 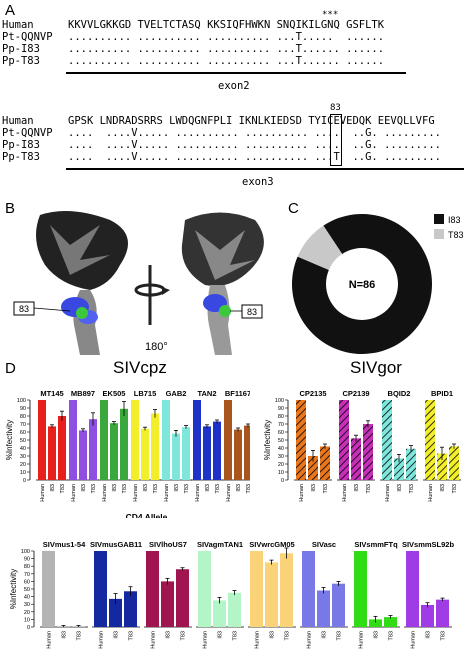 I want to click on seq-name-pt-qqnvp: Pt-QQNVP, so click(x=27, y=133).